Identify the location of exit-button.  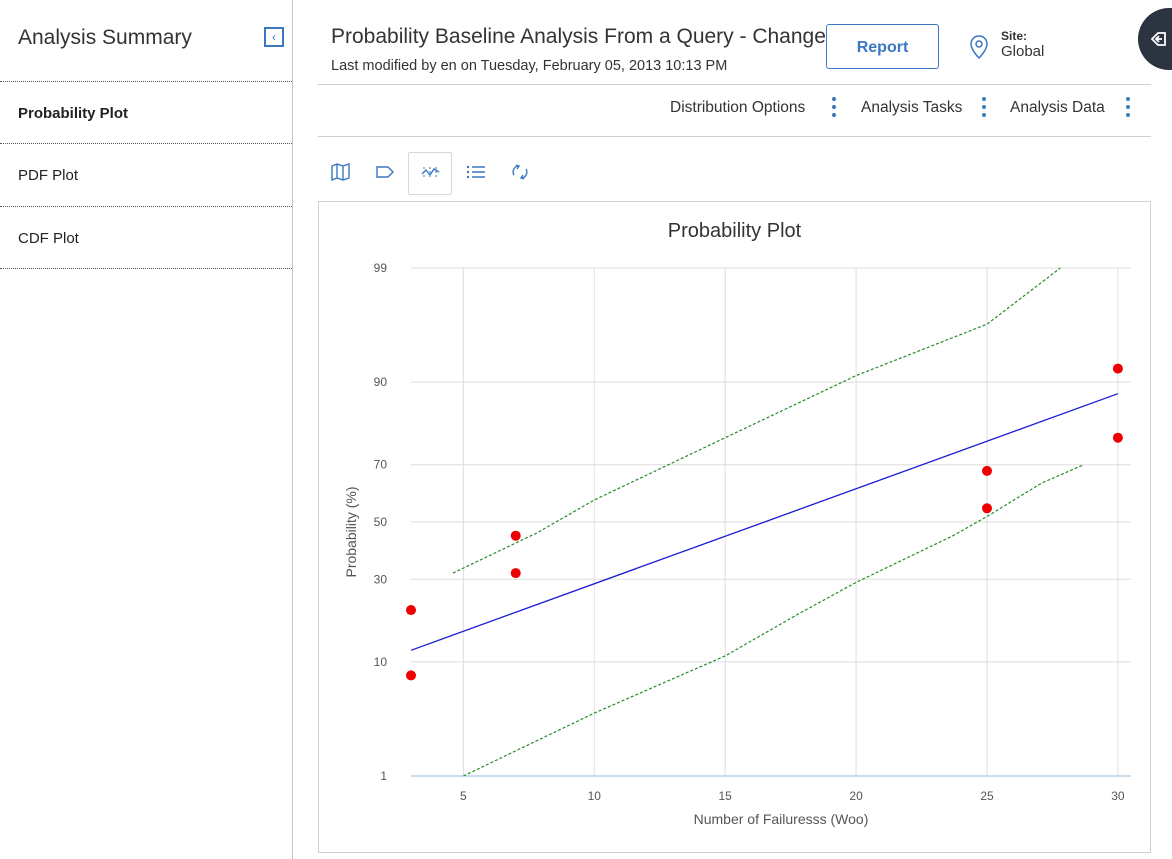
(1155, 39).